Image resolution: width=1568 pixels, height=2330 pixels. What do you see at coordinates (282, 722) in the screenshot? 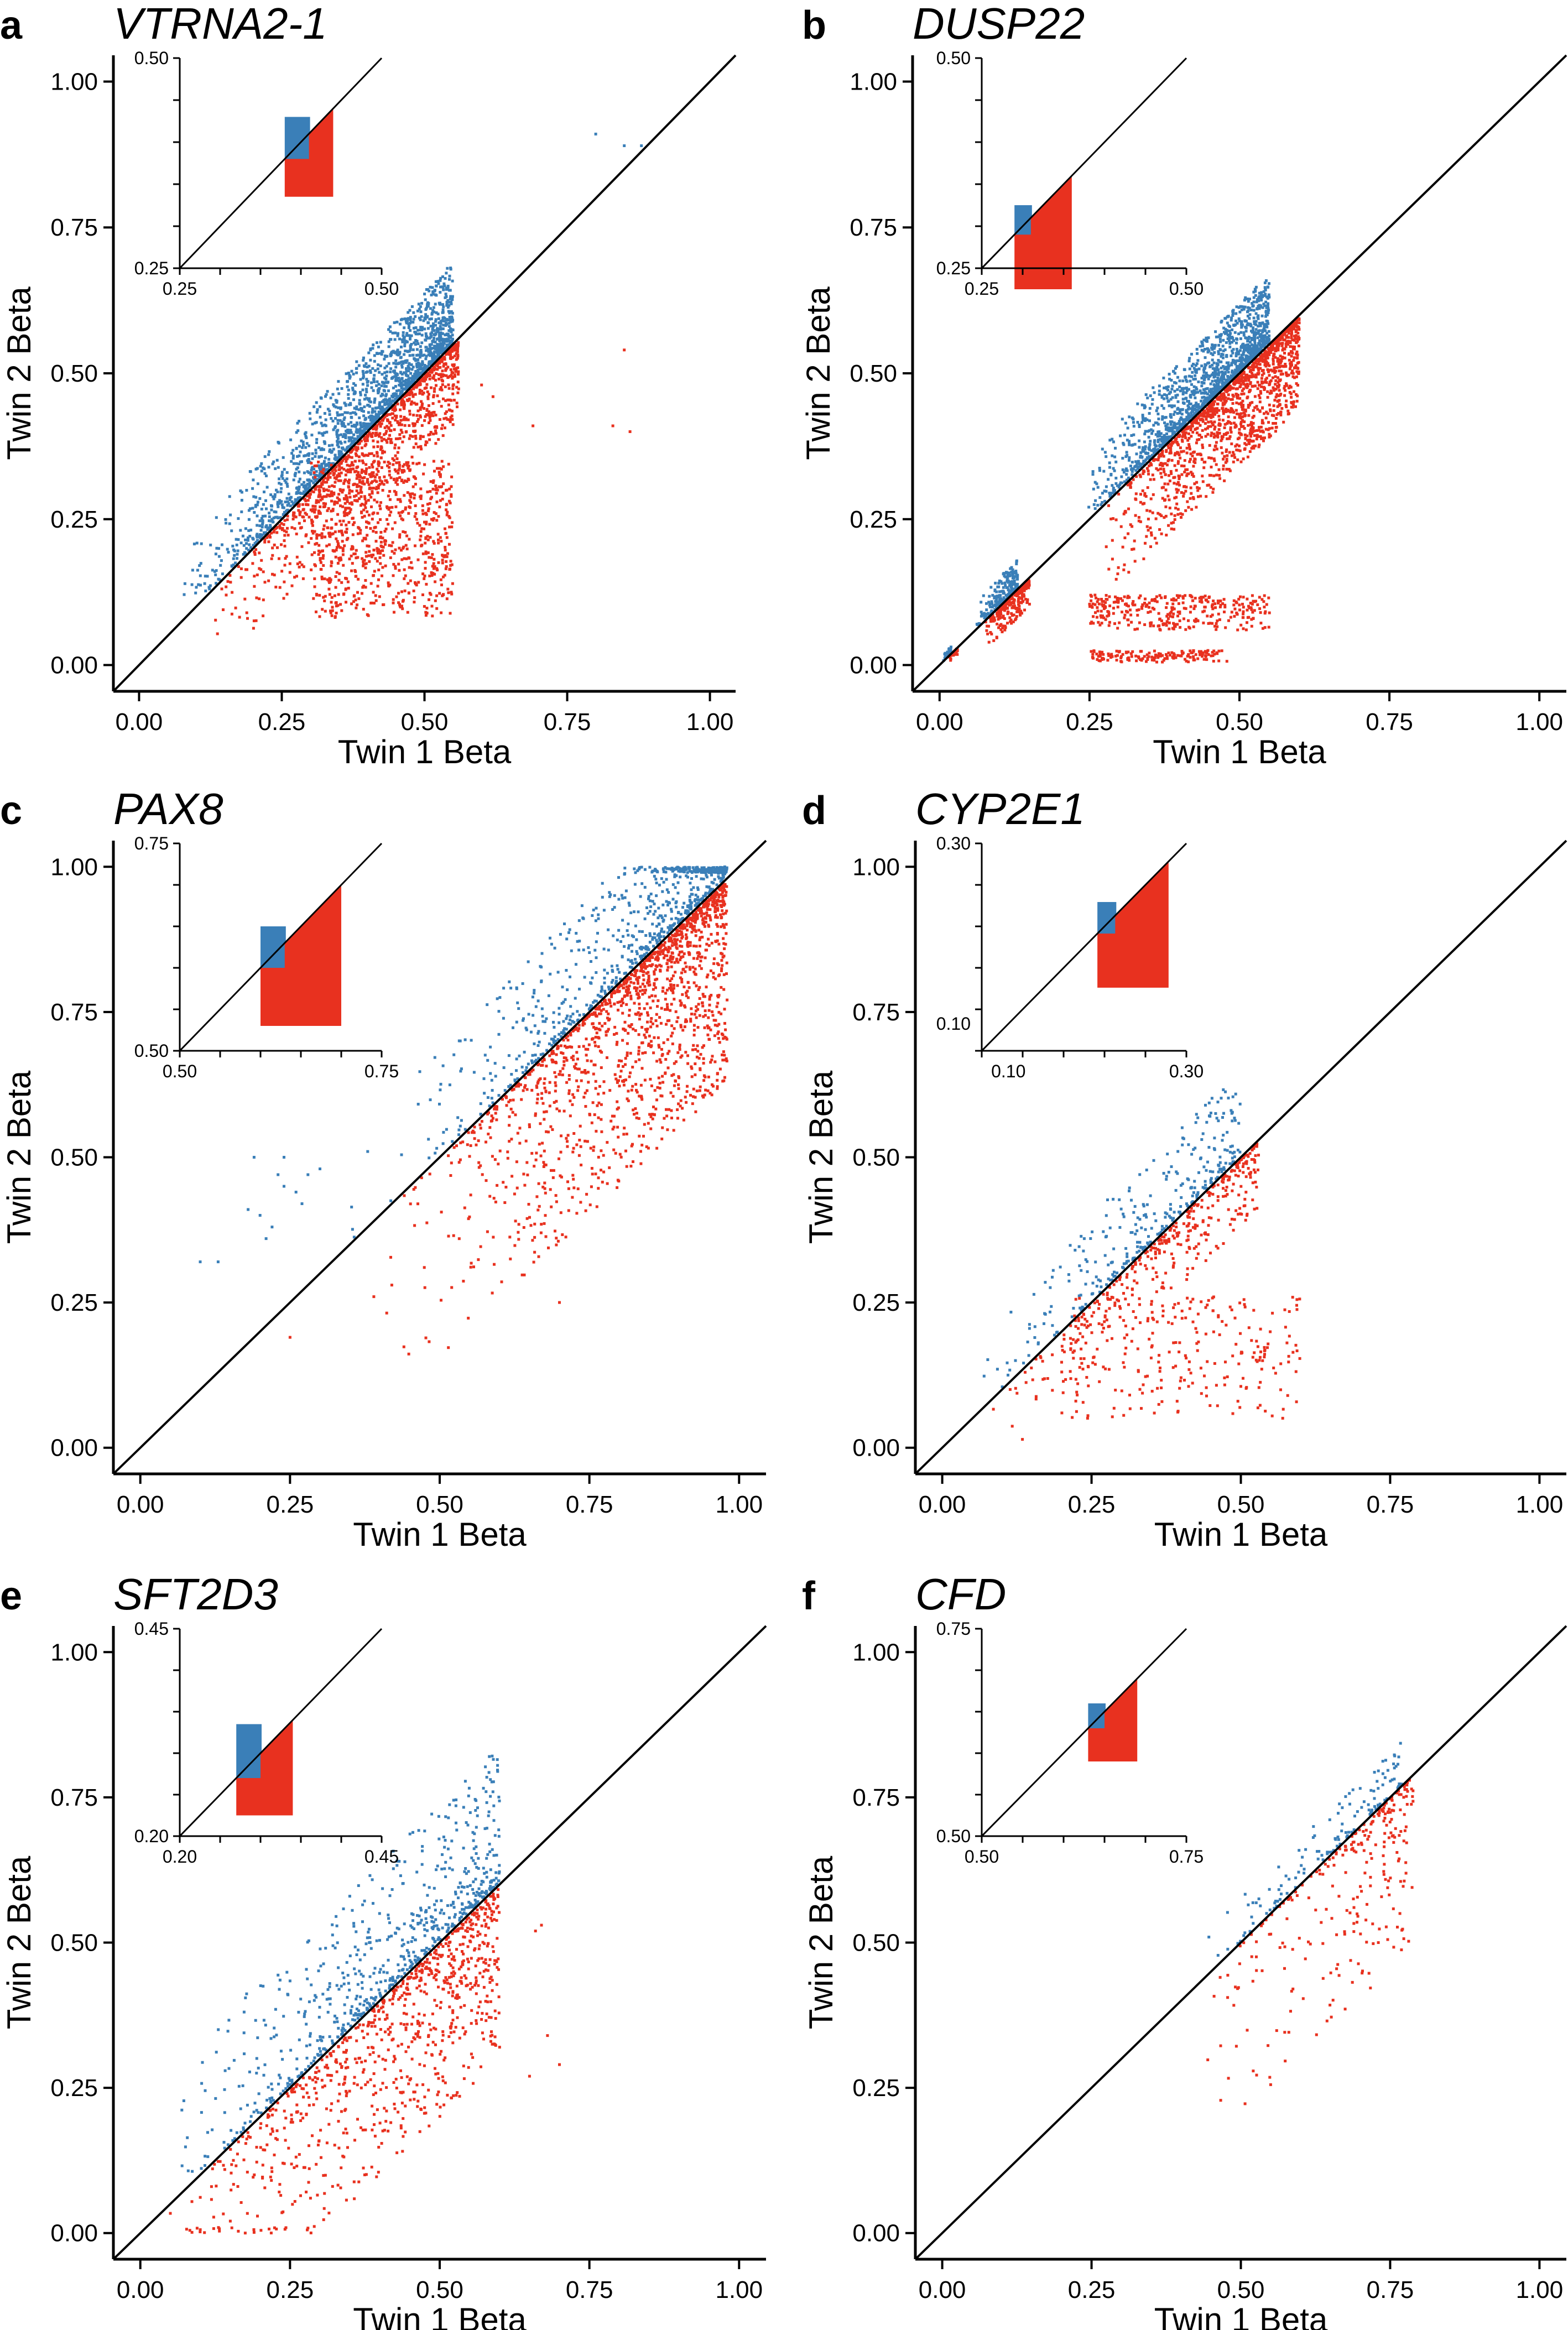
I see `x-tick-label: 0.25` at bounding box center [282, 722].